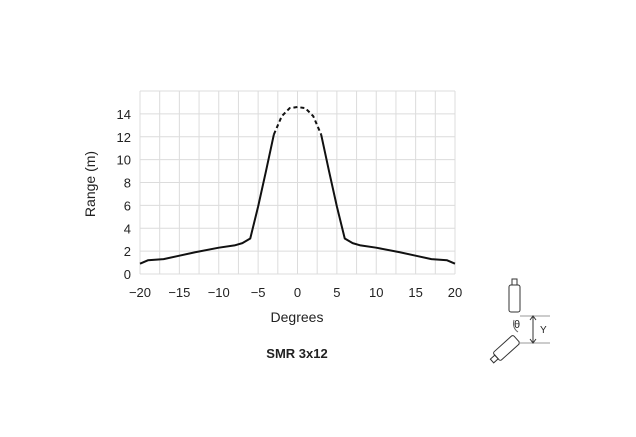  What do you see at coordinates (543, 330) in the screenshot?
I see `y-offset-label: Y` at bounding box center [543, 330].